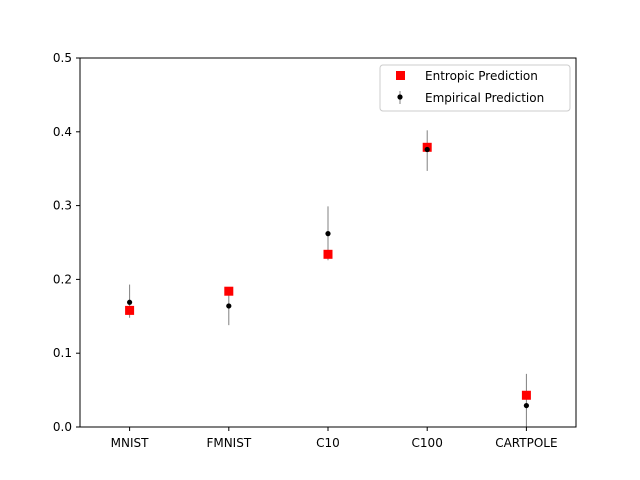 The image size is (640, 480). What do you see at coordinates (484, 98) in the screenshot?
I see `legend-empirical-label: Empirical Prediction` at bounding box center [484, 98].